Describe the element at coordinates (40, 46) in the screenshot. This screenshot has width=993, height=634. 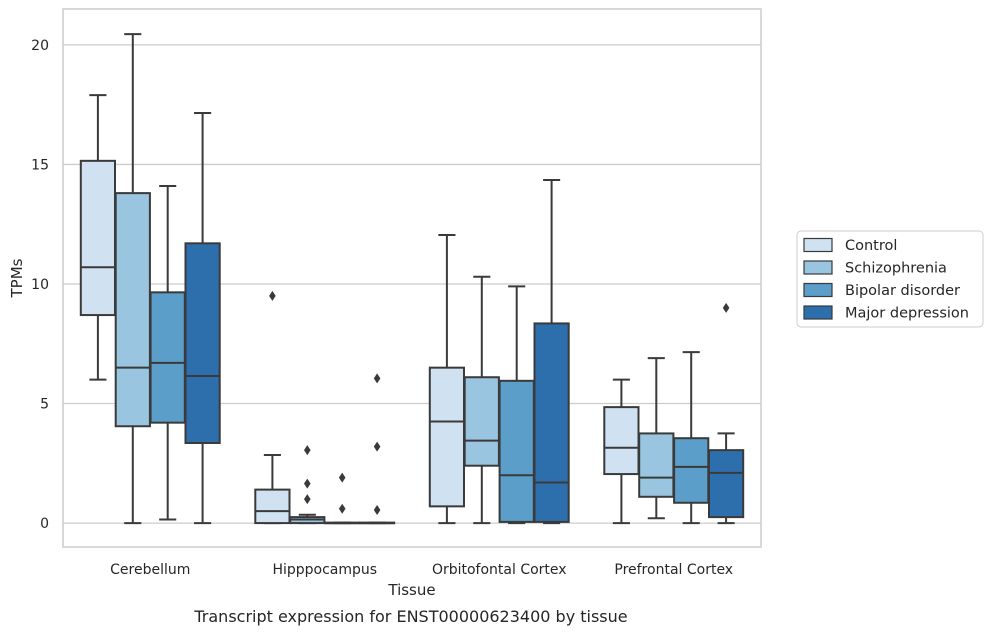
I see `y-tick-label: 20` at that location.